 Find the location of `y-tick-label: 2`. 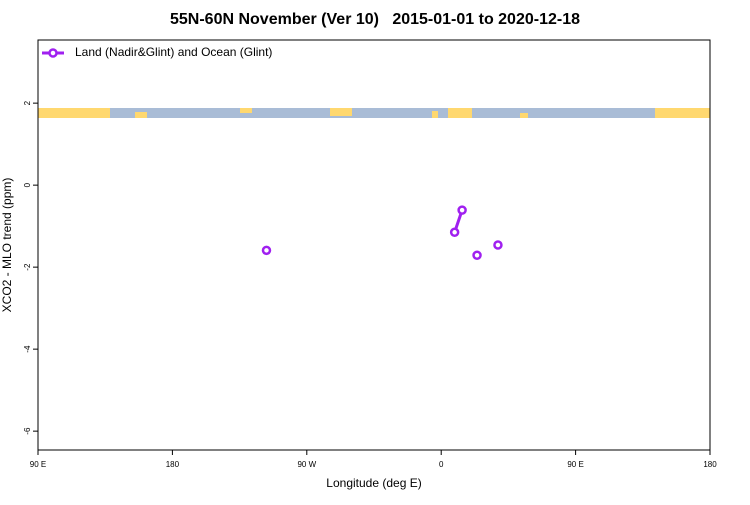

y-tick-label: 2 is located at coordinates (27, 102).